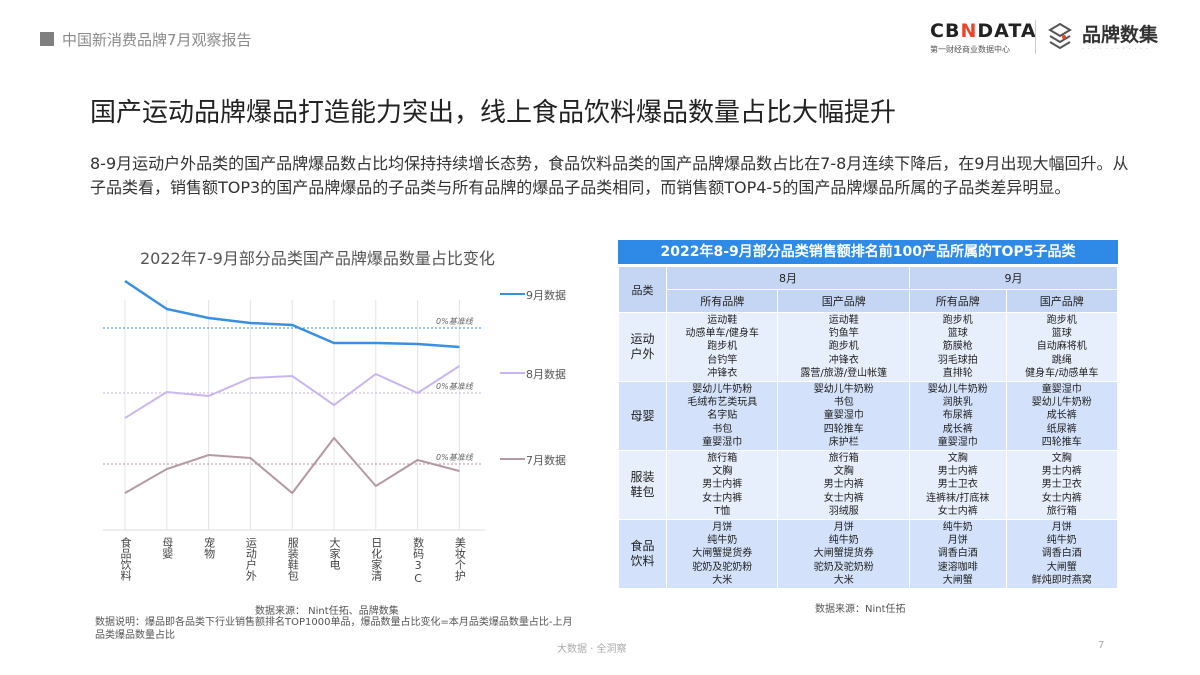 This screenshot has height=675, width=1200. Describe the element at coordinates (722, 416) in the screenshot. I see `table-cell: 婴幼儿牛奶粉 毛绒布艺类玩具 名字贴 书包 童婴湿巾` at that location.